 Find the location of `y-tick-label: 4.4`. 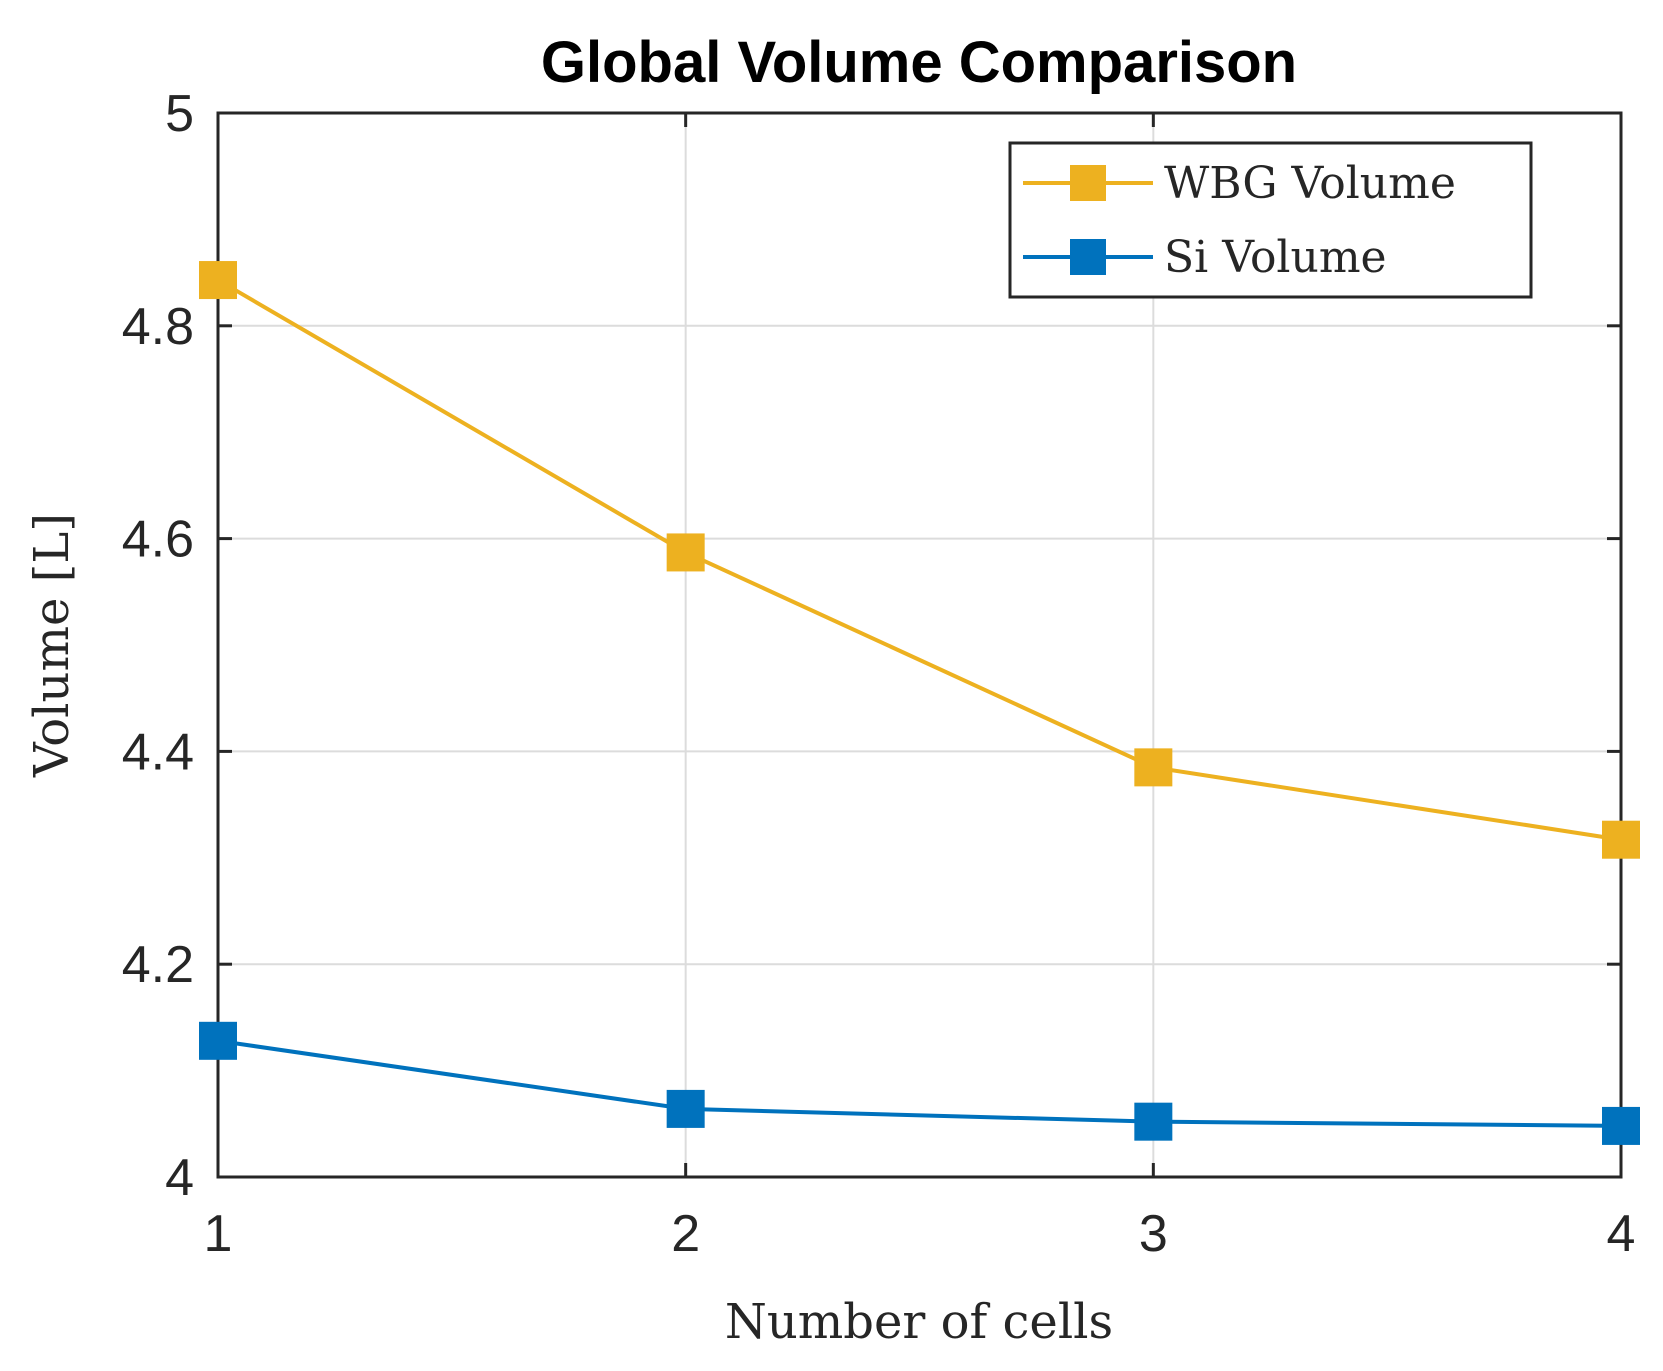

y-tick-label: 4.4 is located at coordinates (158, 752).